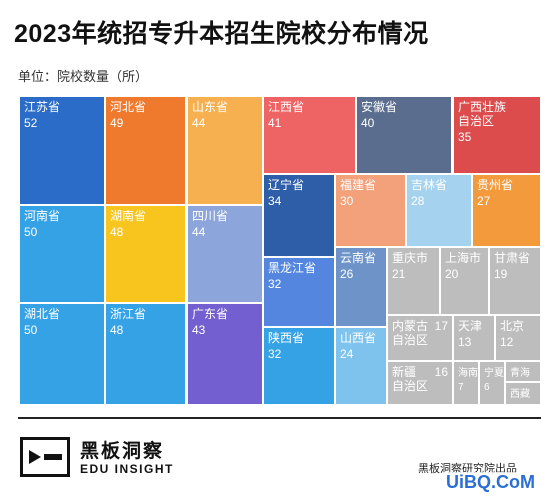  I want to click on treemap-cell-name: 内蒙古, so click(410, 325).